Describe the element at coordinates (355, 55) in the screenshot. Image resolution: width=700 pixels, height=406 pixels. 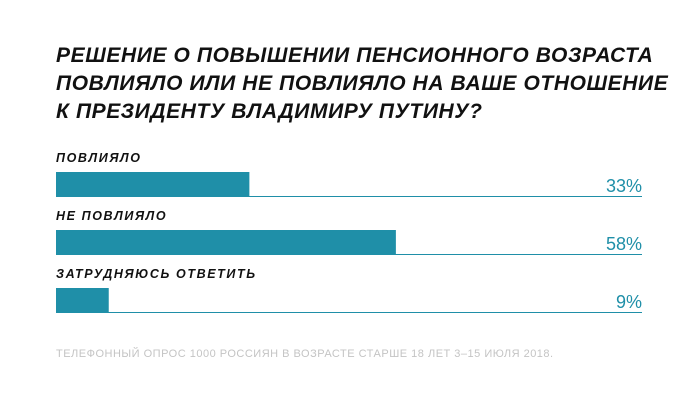
I see `chart-title-line: РЕШЕНИЕ О ПОВЫШЕНИИ ПЕНСИОННОГО ВОЗРАСТА` at that location.